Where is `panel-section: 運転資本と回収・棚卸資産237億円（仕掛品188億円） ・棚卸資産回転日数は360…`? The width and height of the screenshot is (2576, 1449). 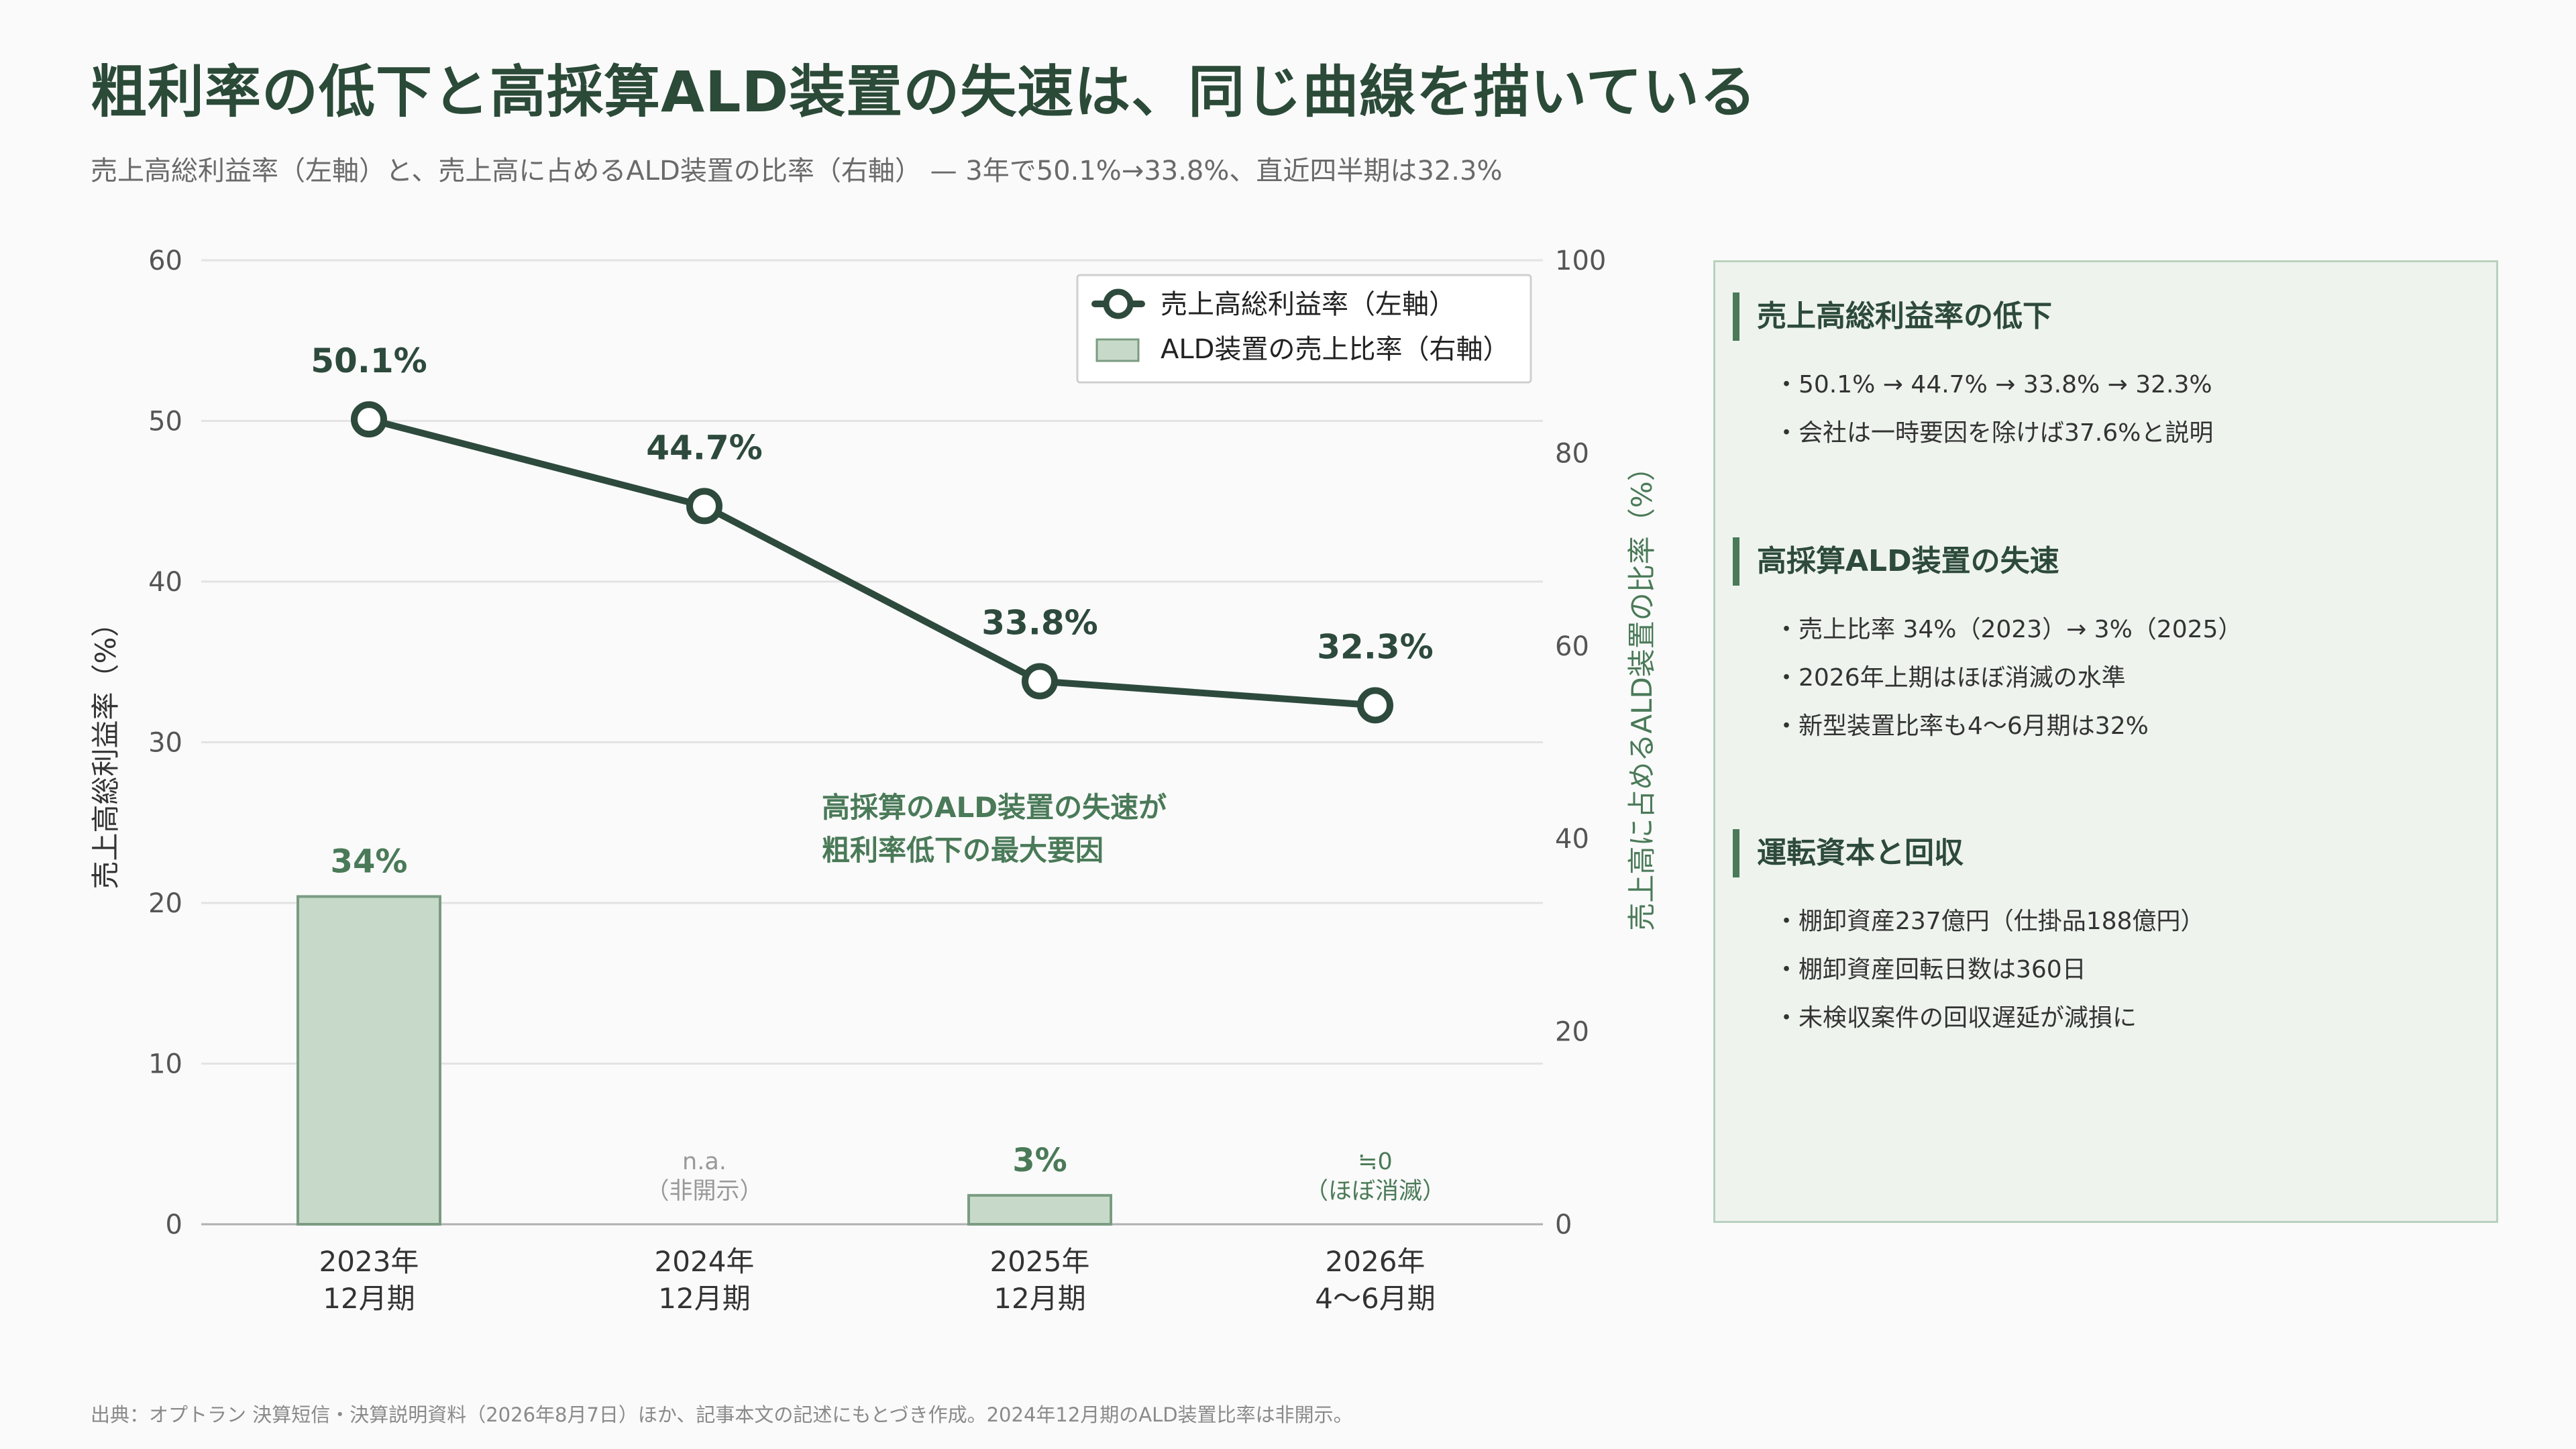 panel-section: 運転資本と回収・棚卸資産237億円（仕掛品188億円） ・棚卸資産回転日数は360… is located at coordinates (2108, 935).